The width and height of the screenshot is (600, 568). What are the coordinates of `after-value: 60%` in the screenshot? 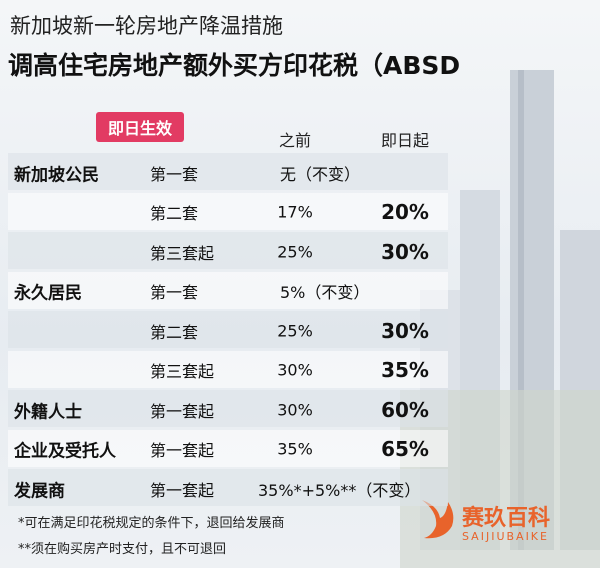 It's located at (405, 409).